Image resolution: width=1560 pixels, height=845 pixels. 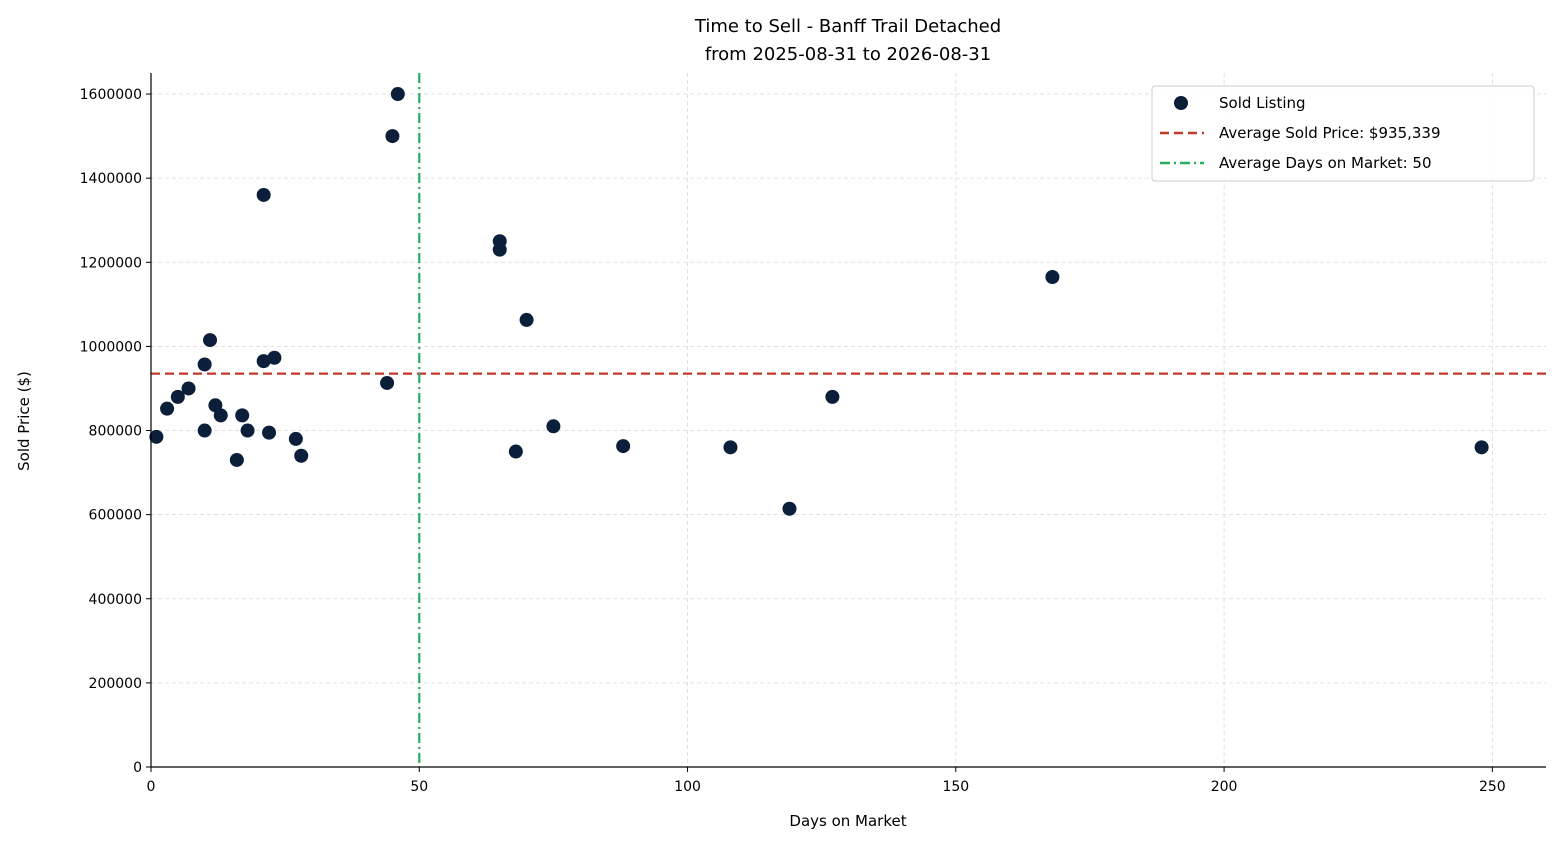 What do you see at coordinates (1224, 787) in the screenshot?
I see `x-tick-label: 200` at bounding box center [1224, 787].